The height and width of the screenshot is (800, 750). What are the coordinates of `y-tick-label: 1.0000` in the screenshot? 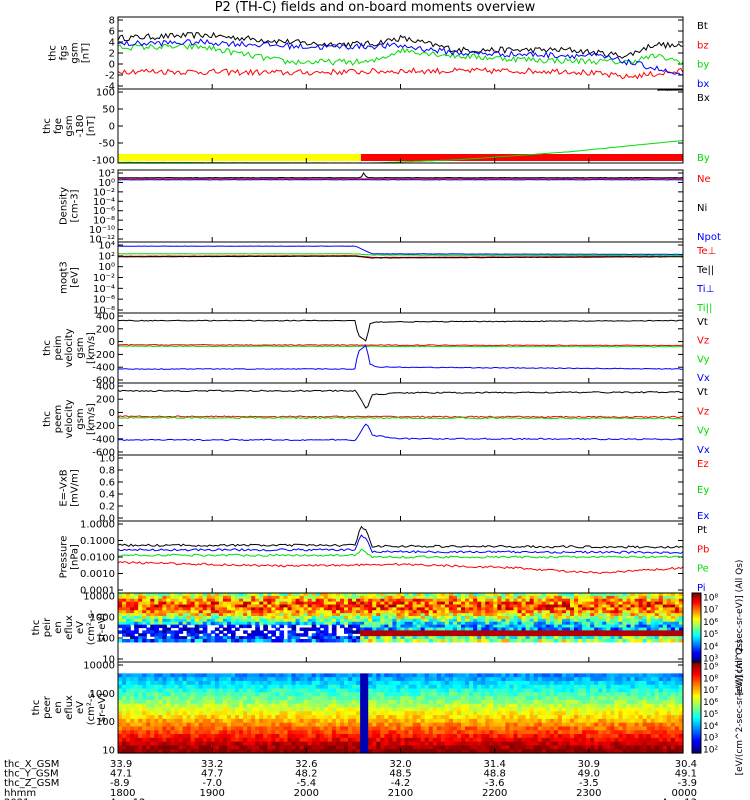 It's located at (97, 525).